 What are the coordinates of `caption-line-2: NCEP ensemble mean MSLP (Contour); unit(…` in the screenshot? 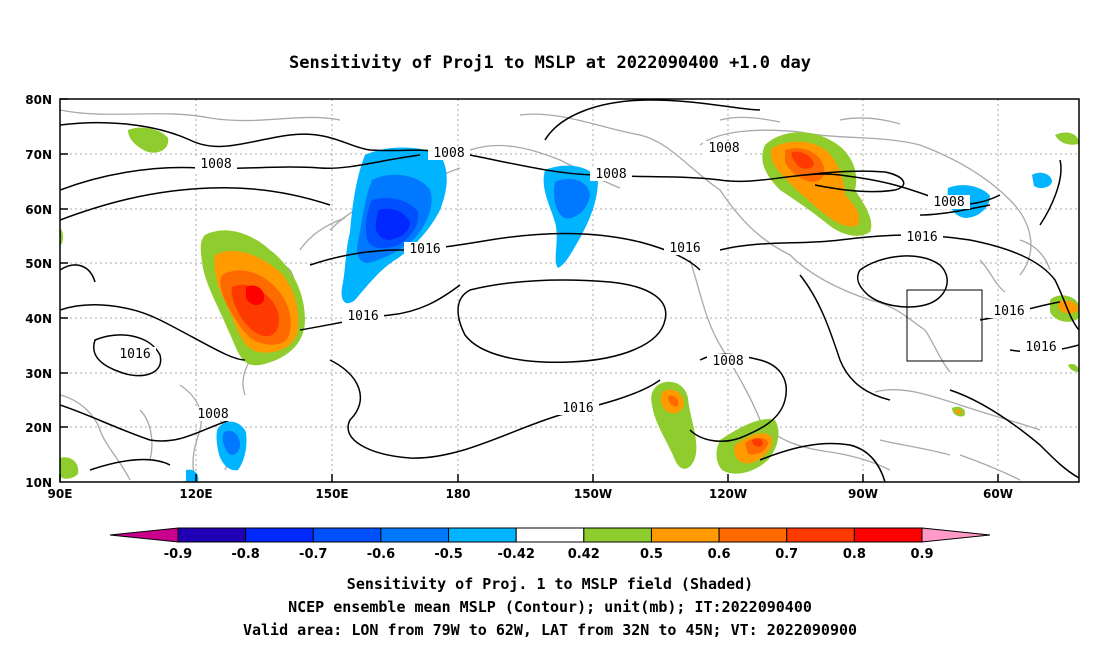 It's located at (550, 607).